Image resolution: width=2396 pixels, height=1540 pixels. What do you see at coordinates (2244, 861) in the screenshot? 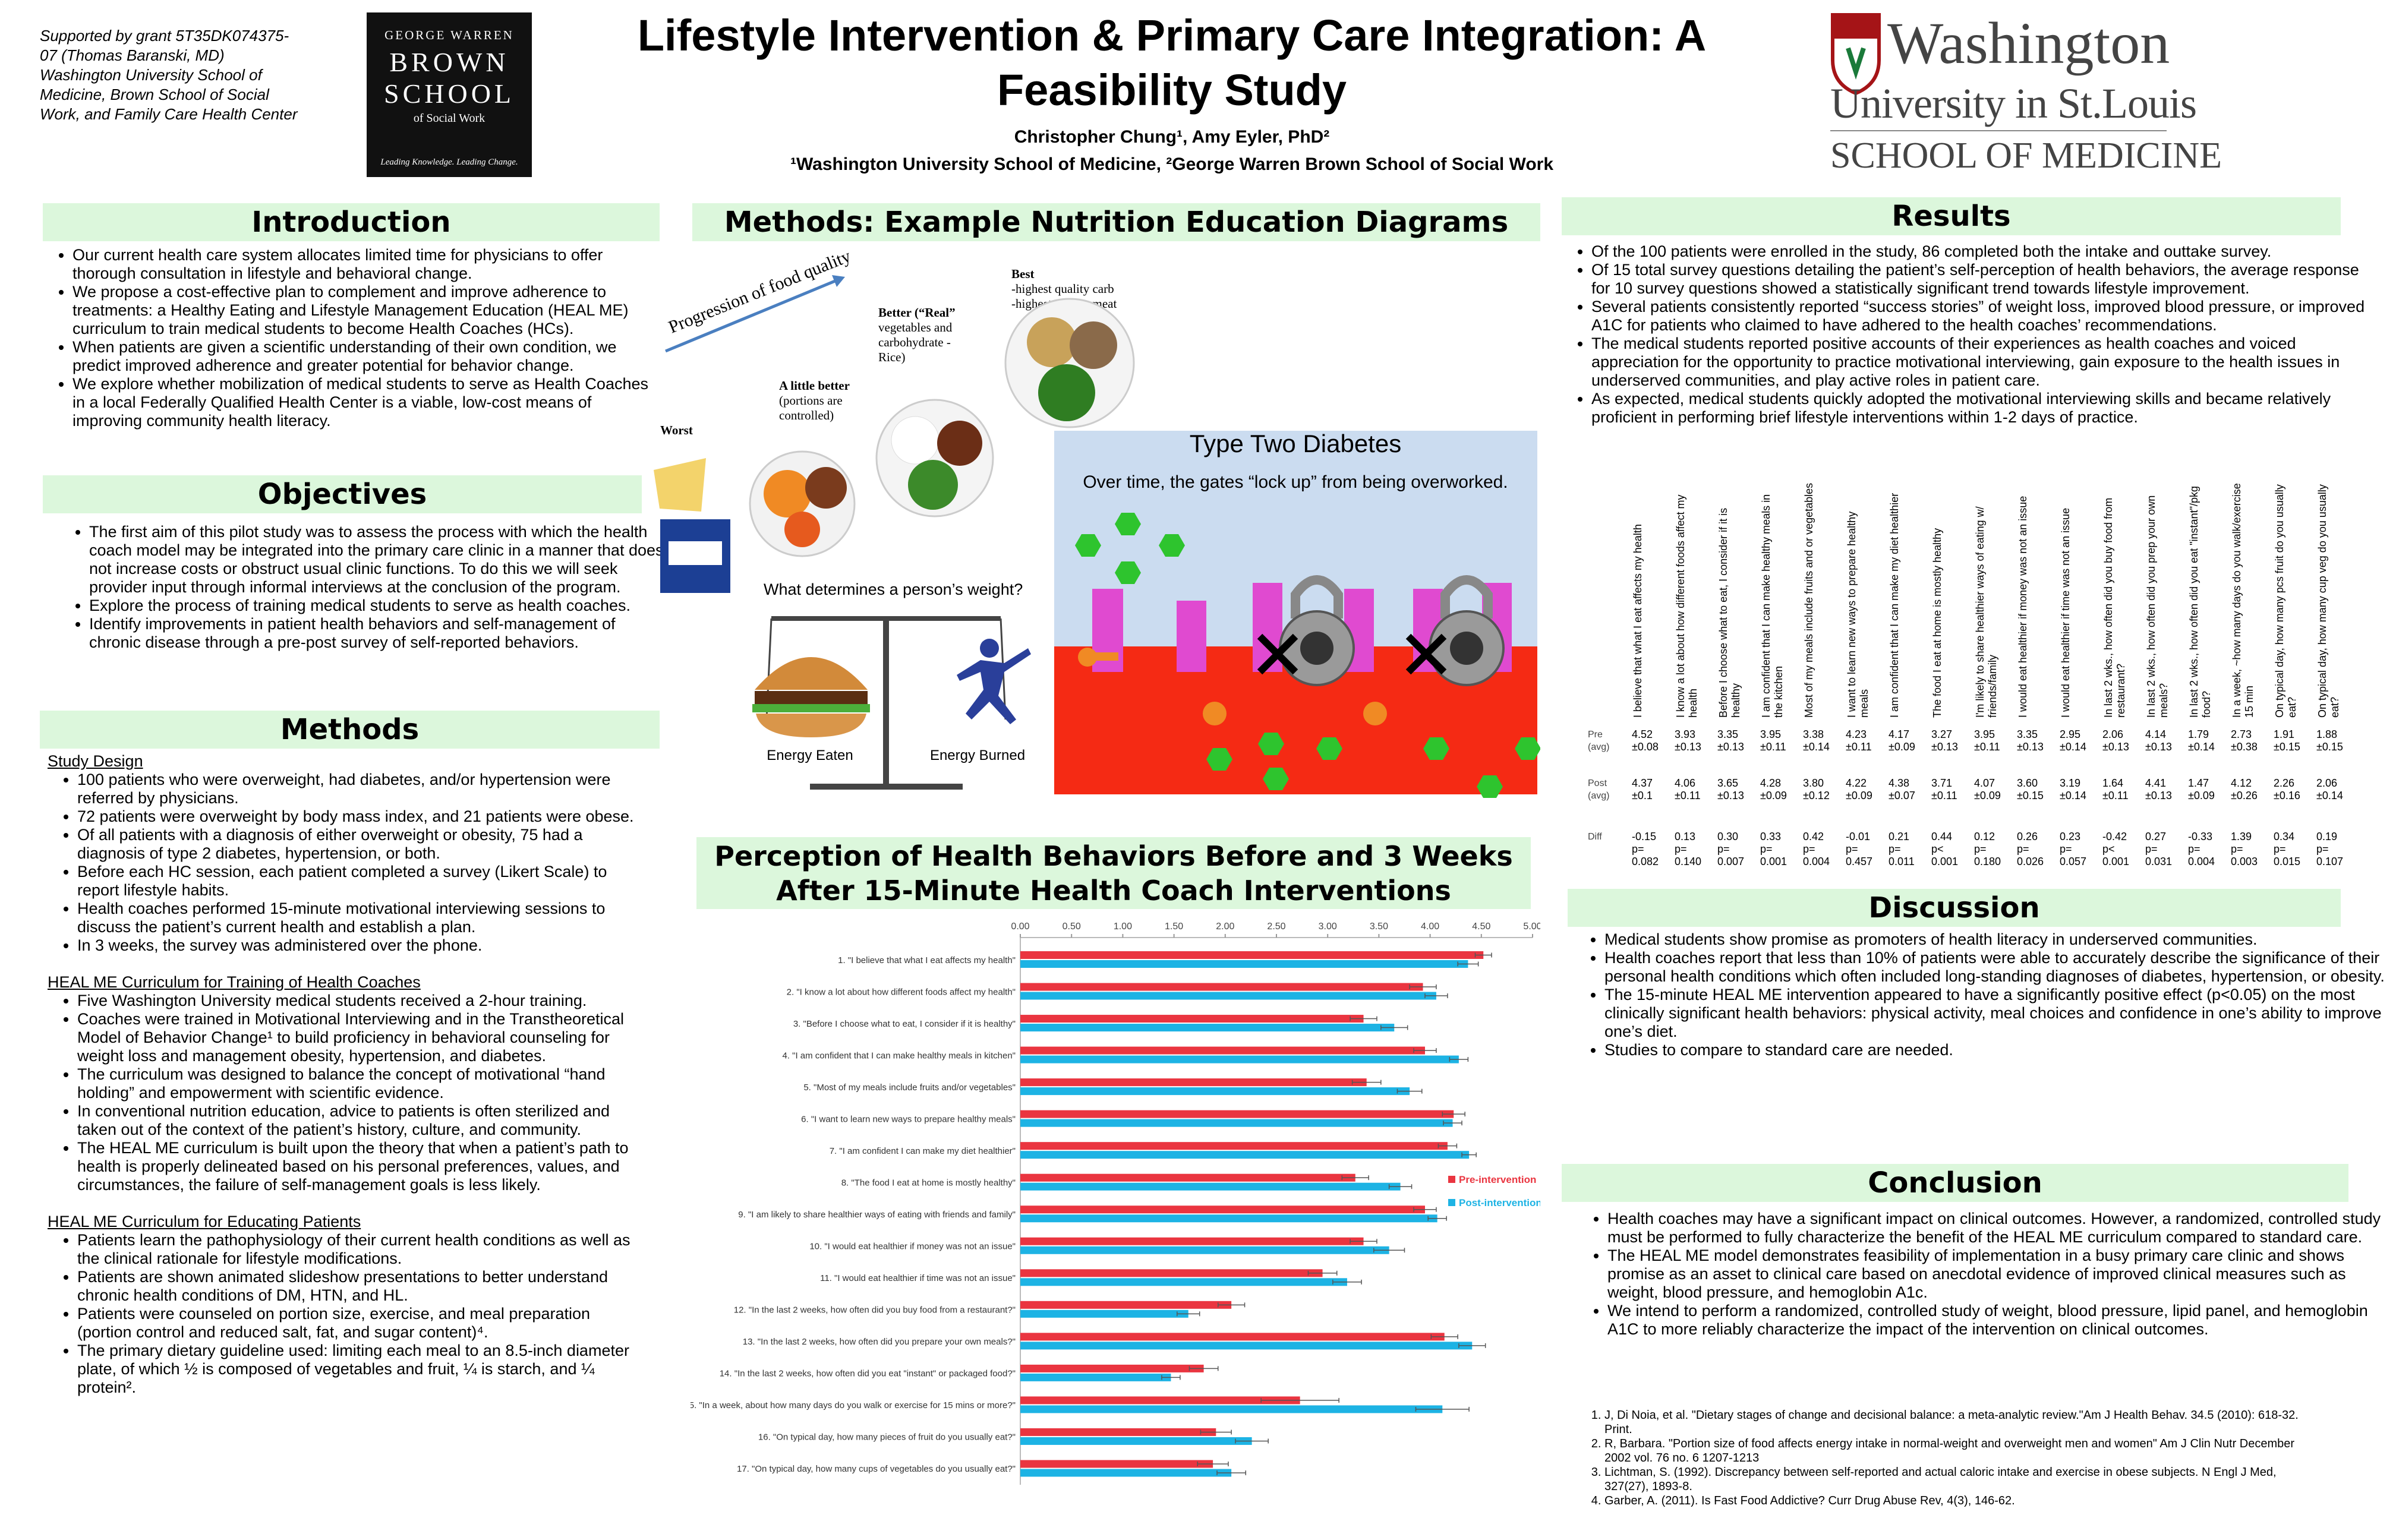
I see `table-cell: 0.003` at bounding box center [2244, 861].